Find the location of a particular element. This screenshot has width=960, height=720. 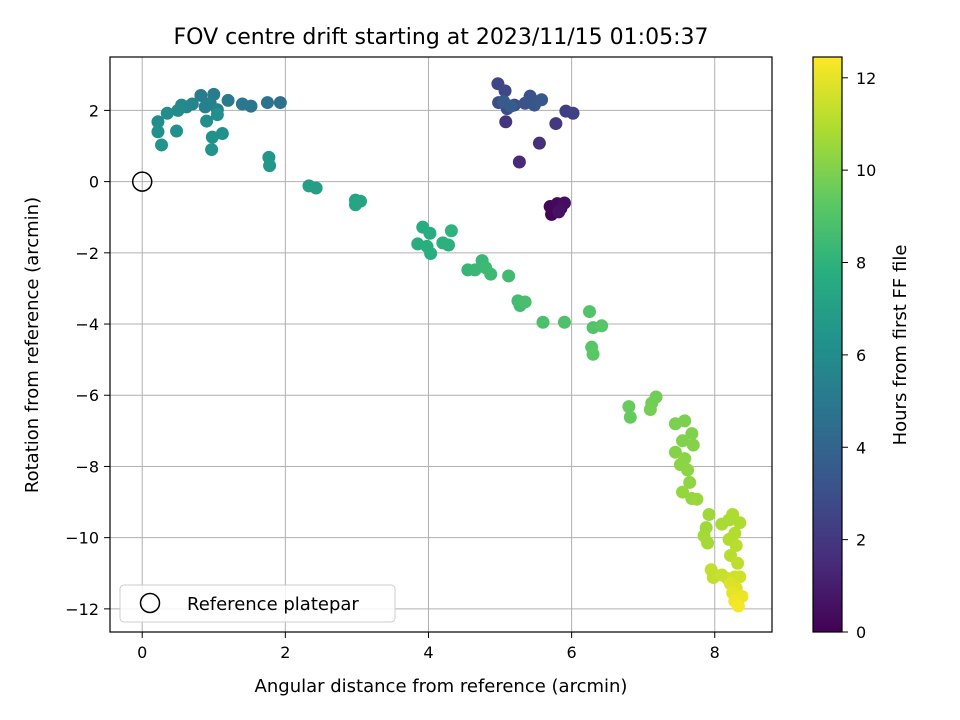

y-tick-label: 2 is located at coordinates (94, 110).